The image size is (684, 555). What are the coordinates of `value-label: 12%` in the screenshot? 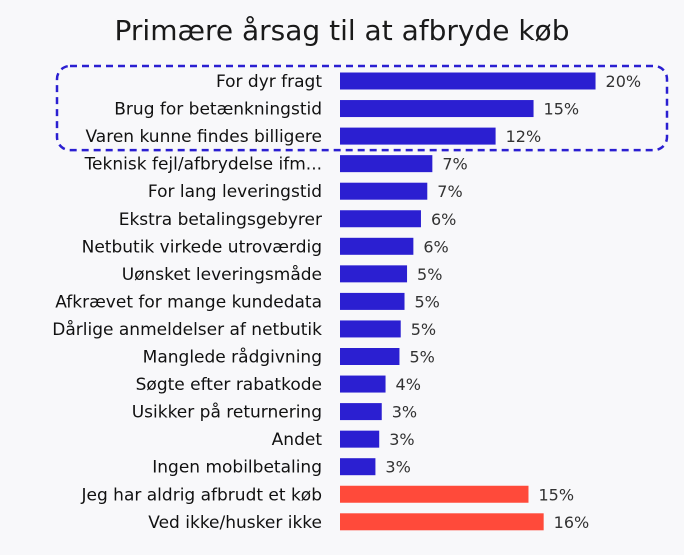 It's located at (524, 136).